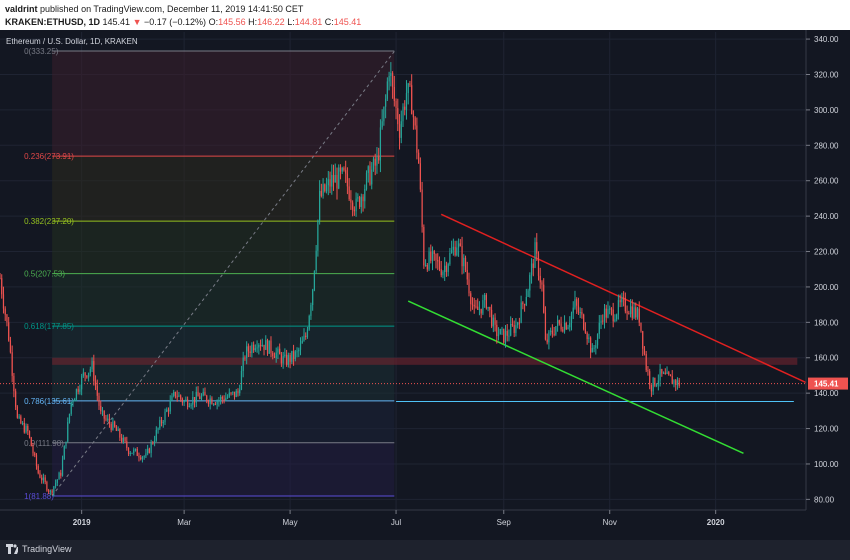 The width and height of the screenshot is (850, 560). I want to click on close-label: C:, so click(329, 22).